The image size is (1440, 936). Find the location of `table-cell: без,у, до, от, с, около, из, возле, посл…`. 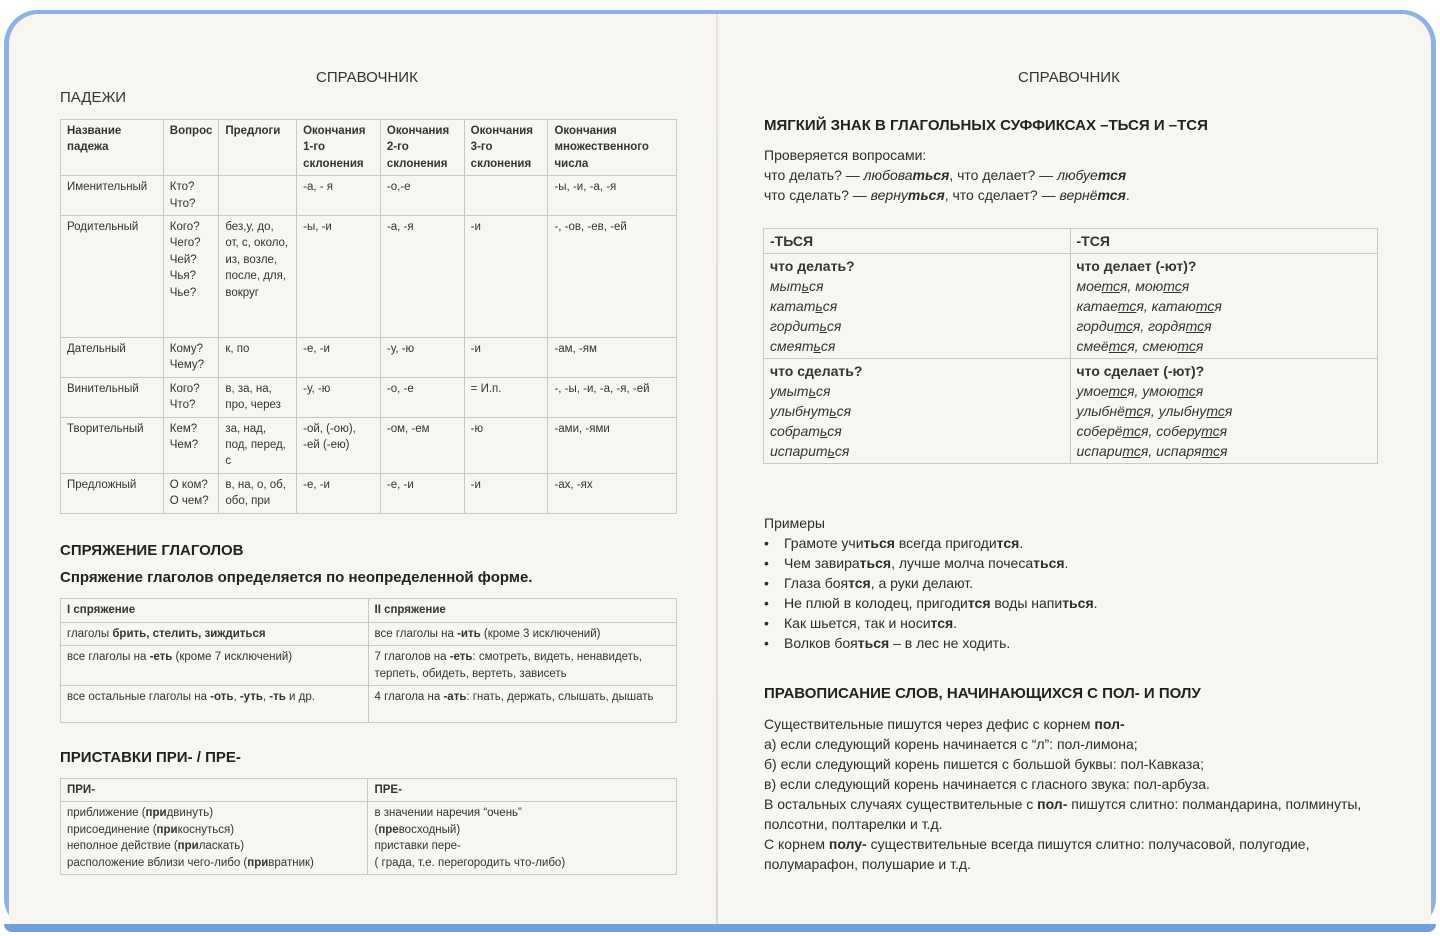

table-cell: без,у, до, от, с, около, из, возле, посл… is located at coordinates (258, 277).